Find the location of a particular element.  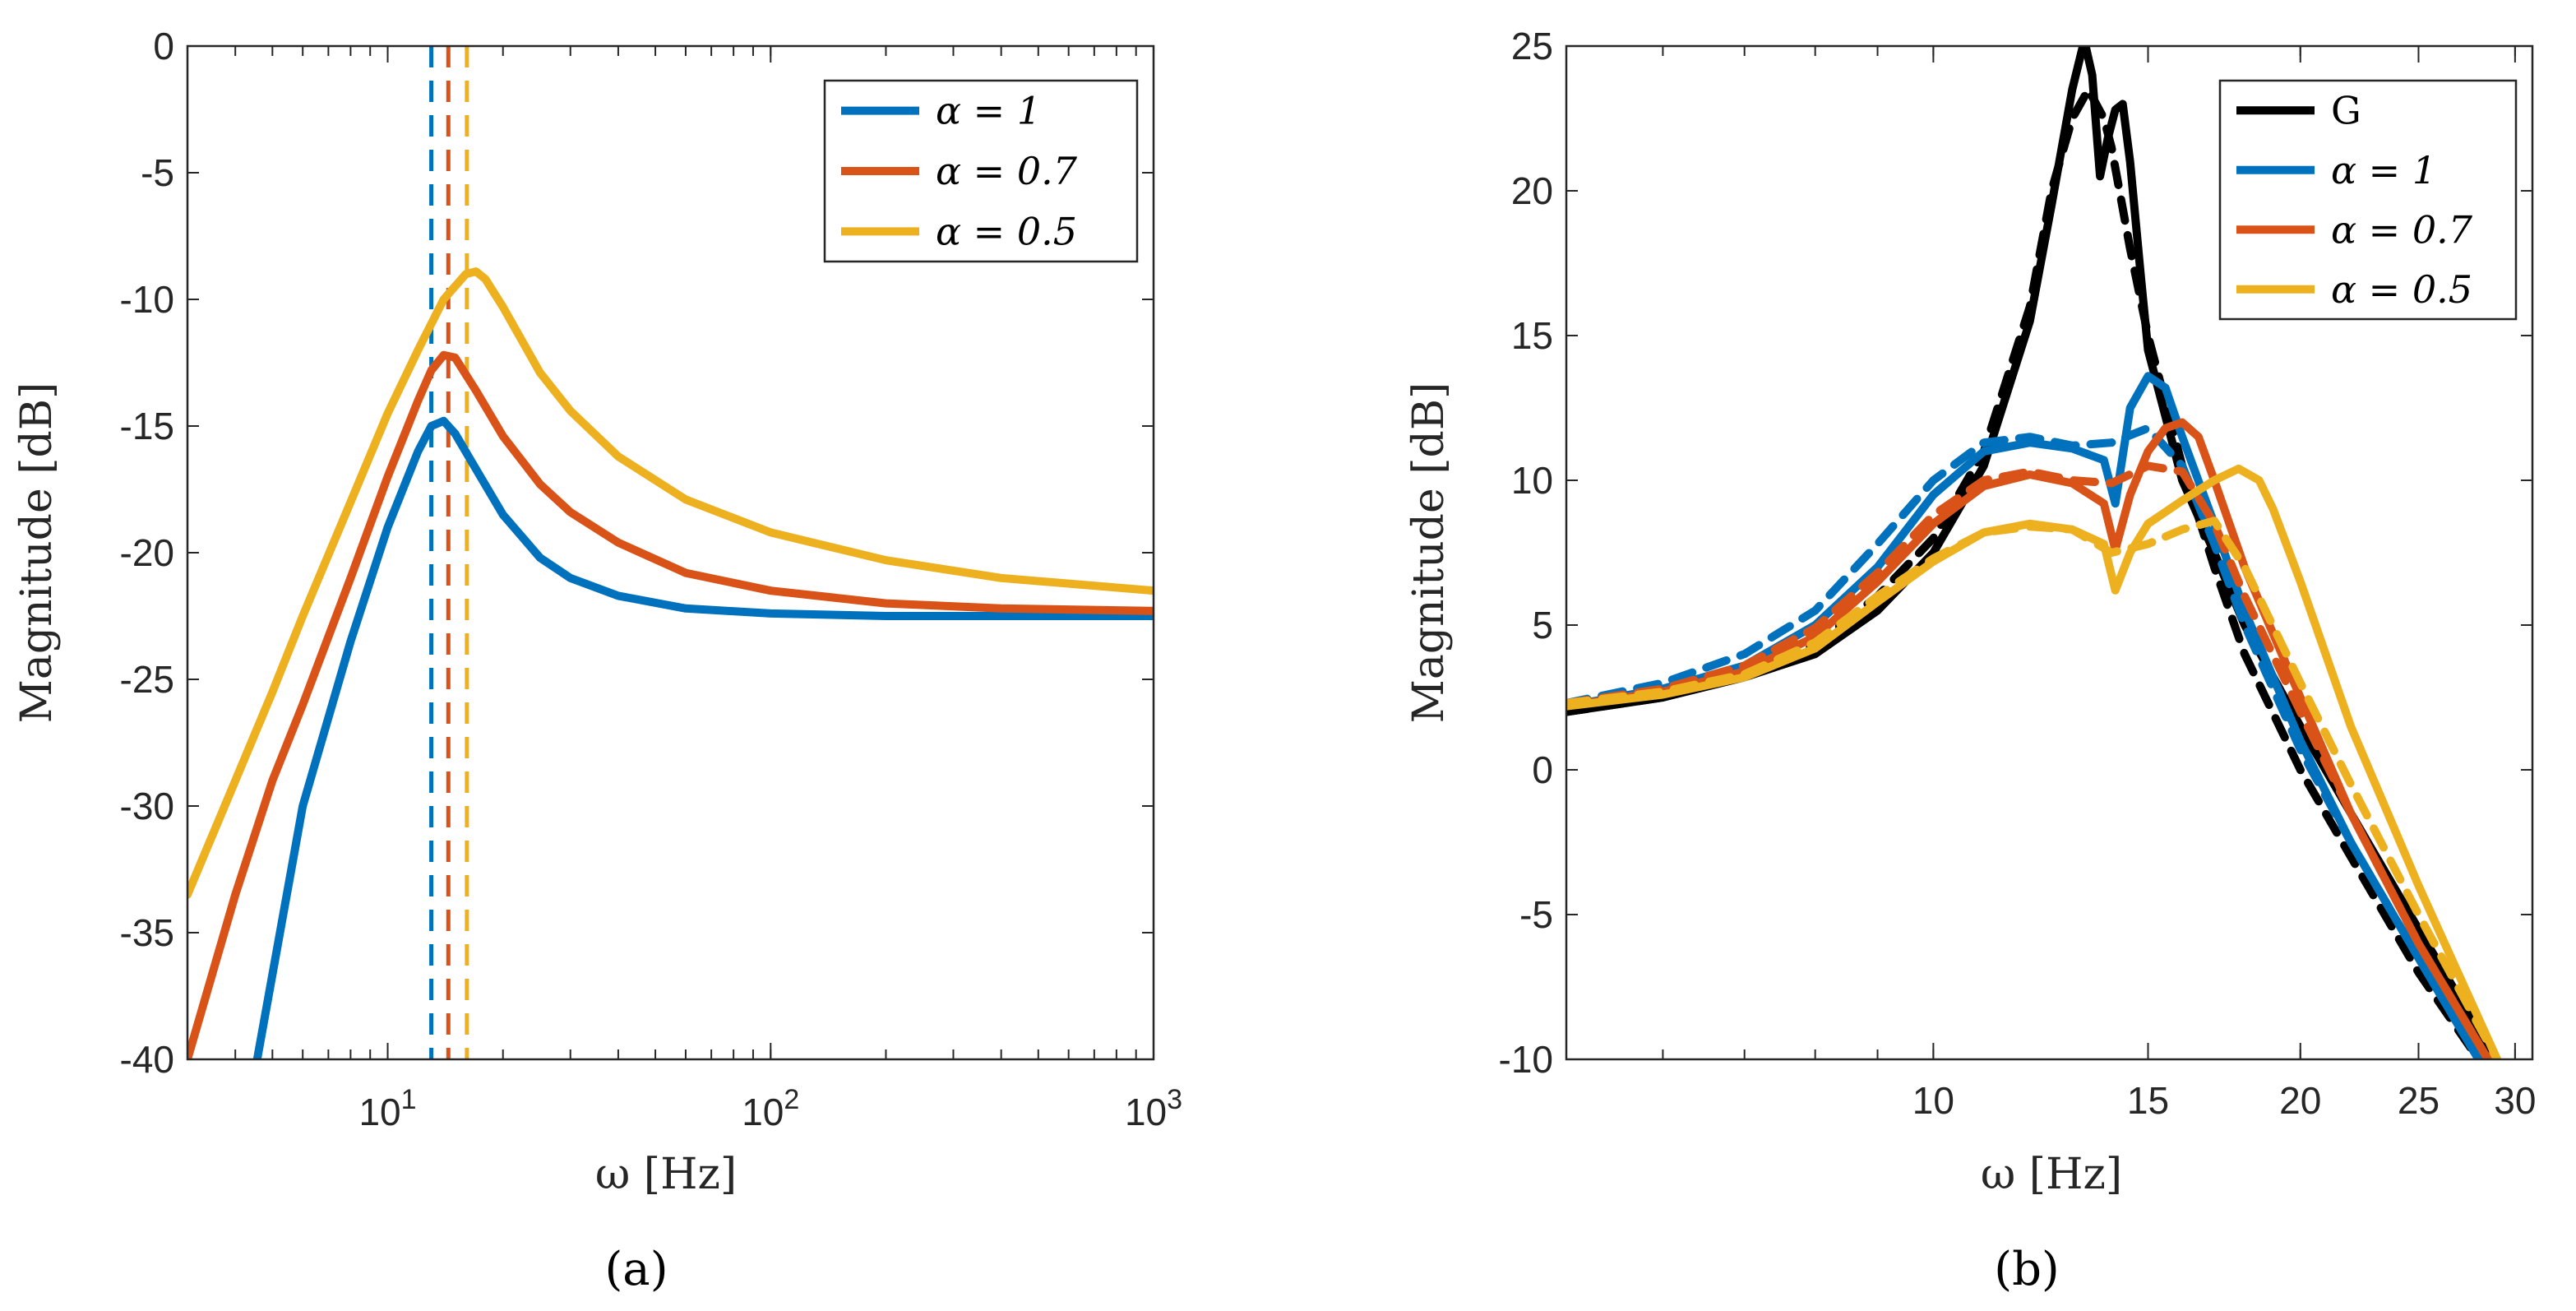

y-tick-label: -30 is located at coordinates (147, 806).